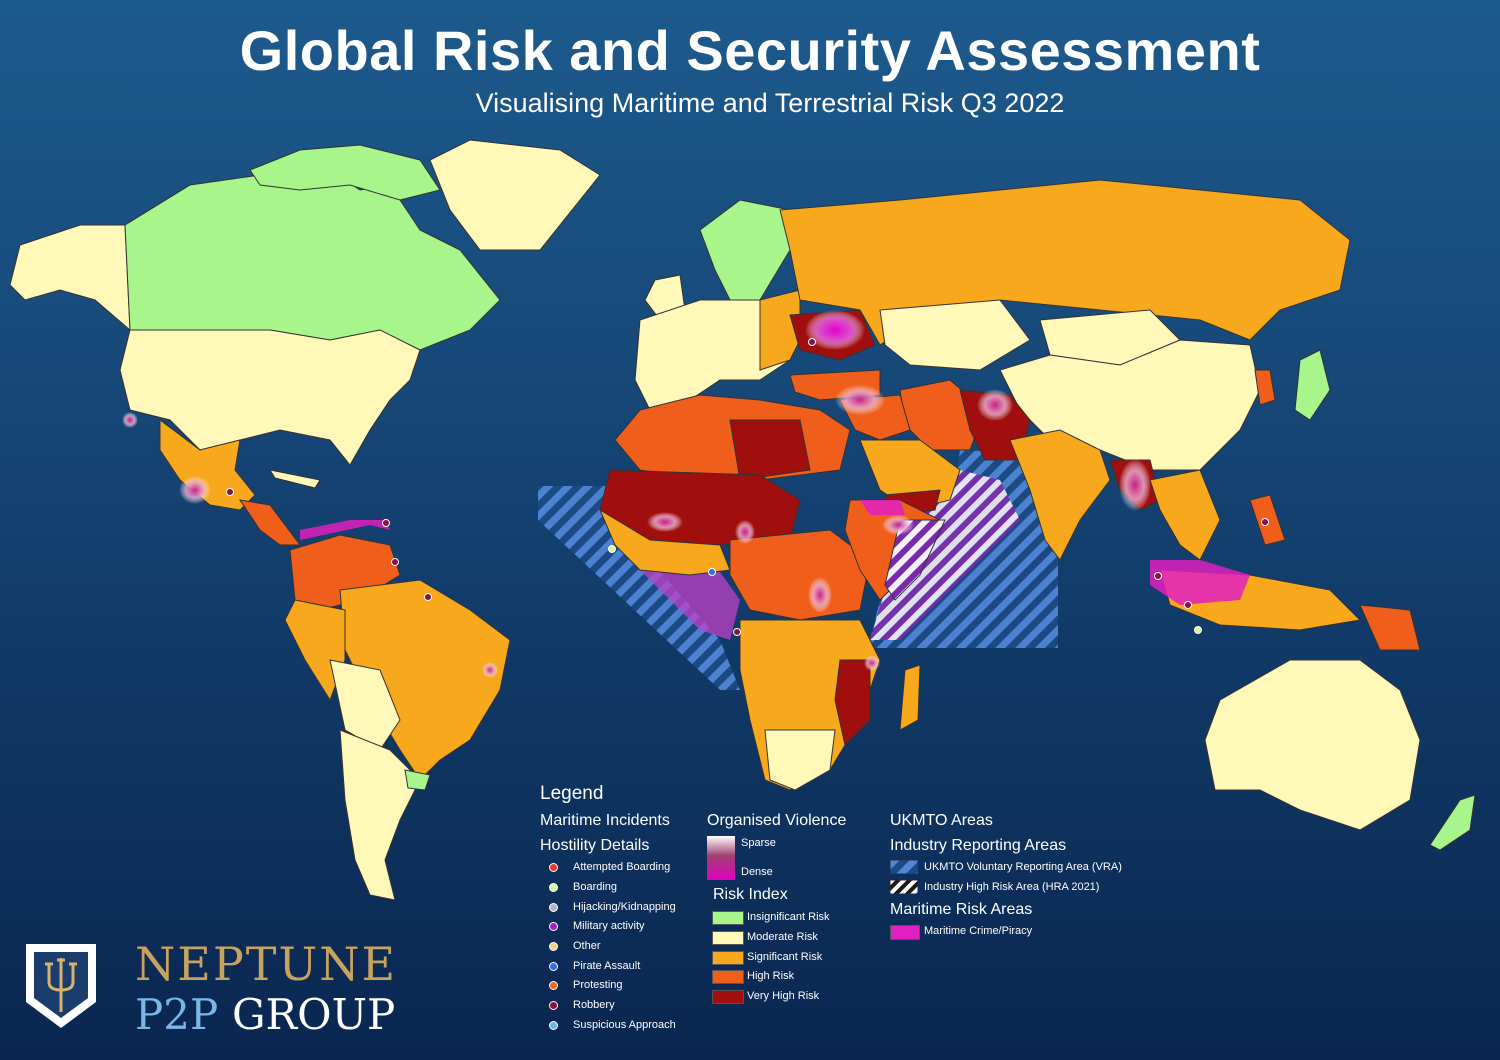  Describe the element at coordinates (1060, 495) in the screenshot. I see `country-india` at that location.